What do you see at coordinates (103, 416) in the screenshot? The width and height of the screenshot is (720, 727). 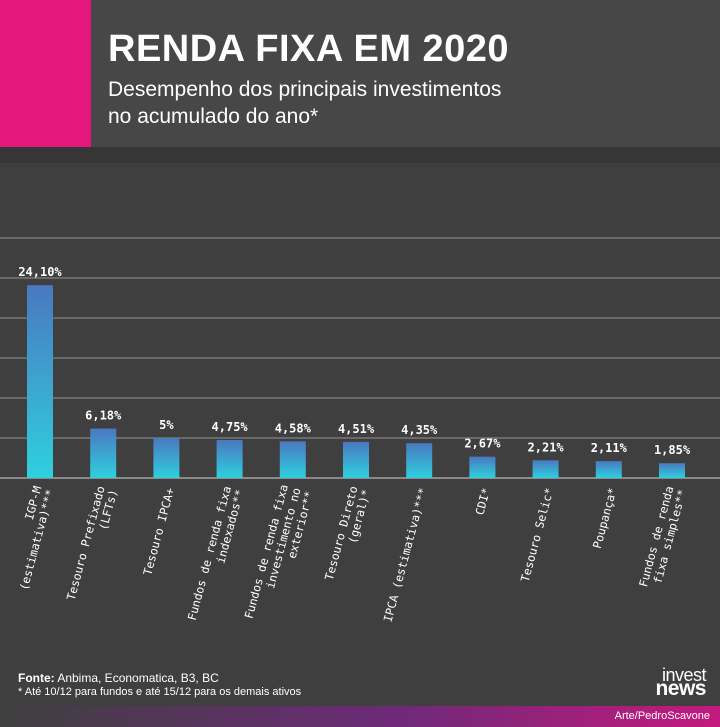 I see `bar-value-label: 6,18%` at bounding box center [103, 416].